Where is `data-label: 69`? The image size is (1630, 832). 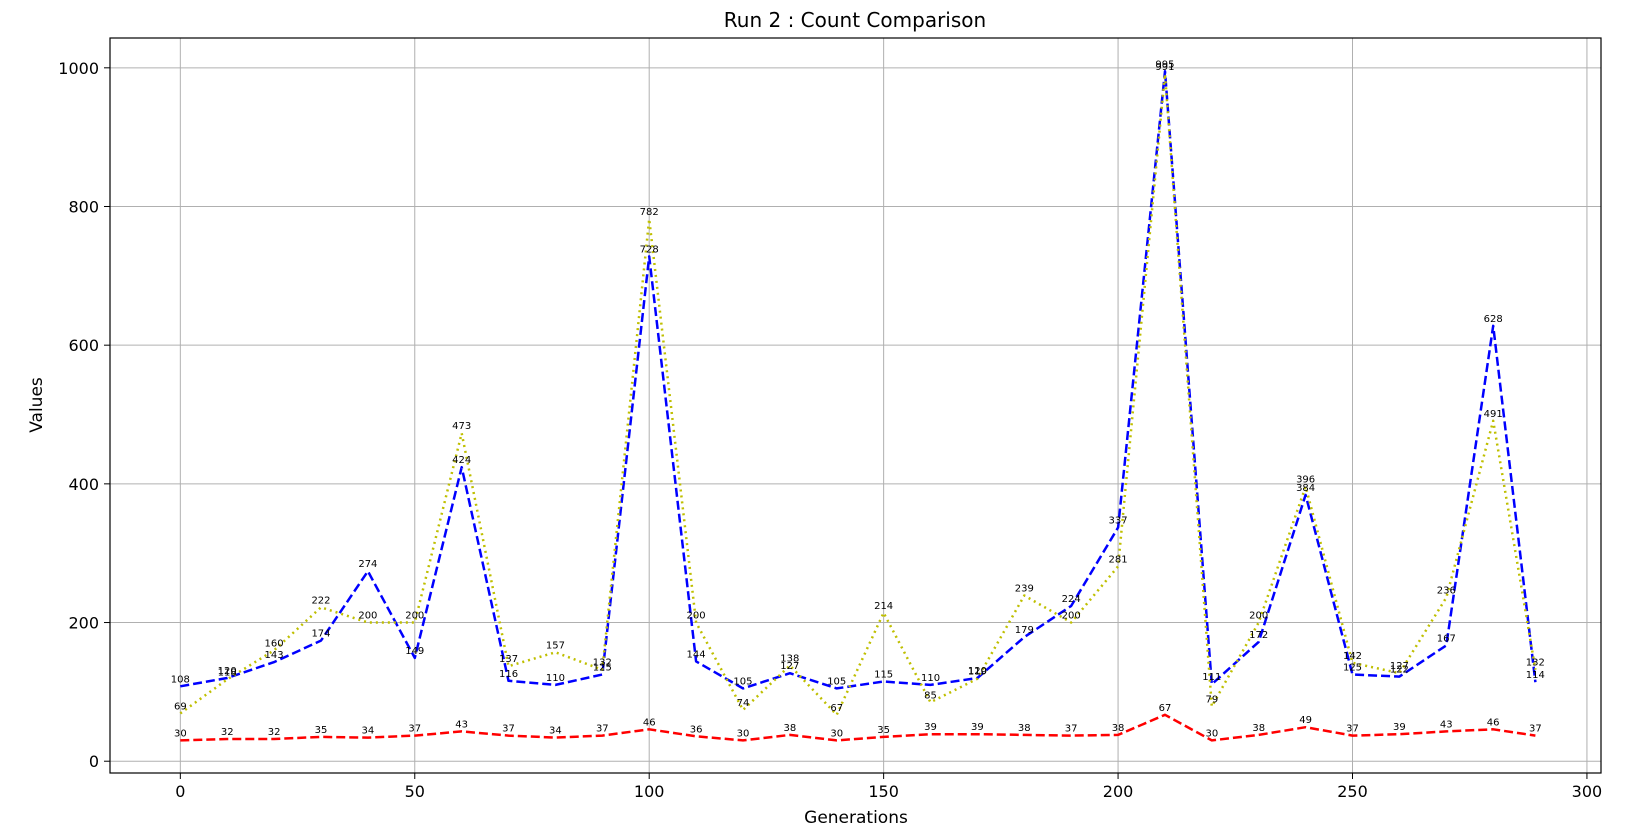
data-label: 69 is located at coordinates (180, 706).